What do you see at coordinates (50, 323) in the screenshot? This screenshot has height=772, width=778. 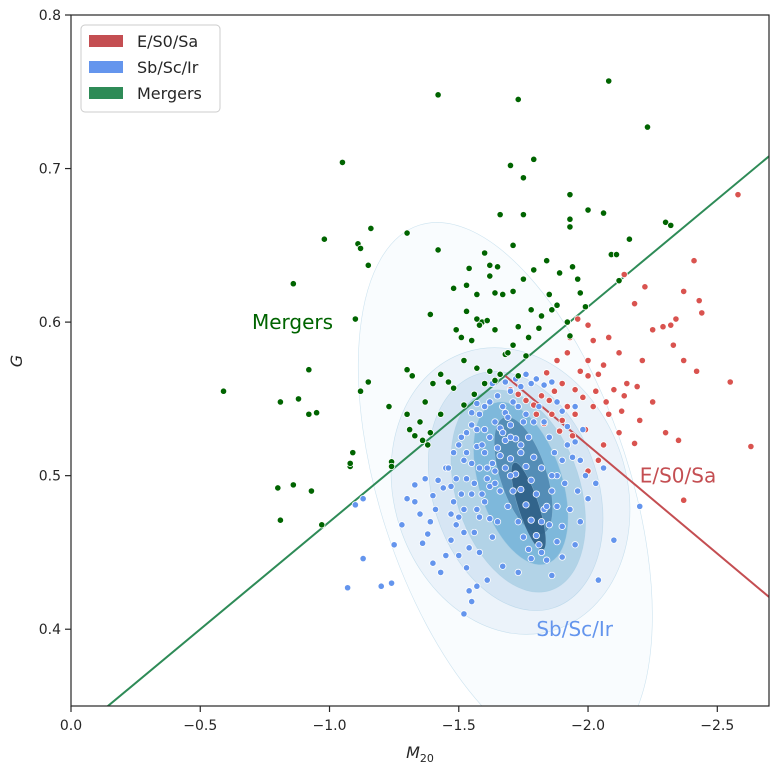 I see `y-tick-label: 0.6` at bounding box center [50, 323].